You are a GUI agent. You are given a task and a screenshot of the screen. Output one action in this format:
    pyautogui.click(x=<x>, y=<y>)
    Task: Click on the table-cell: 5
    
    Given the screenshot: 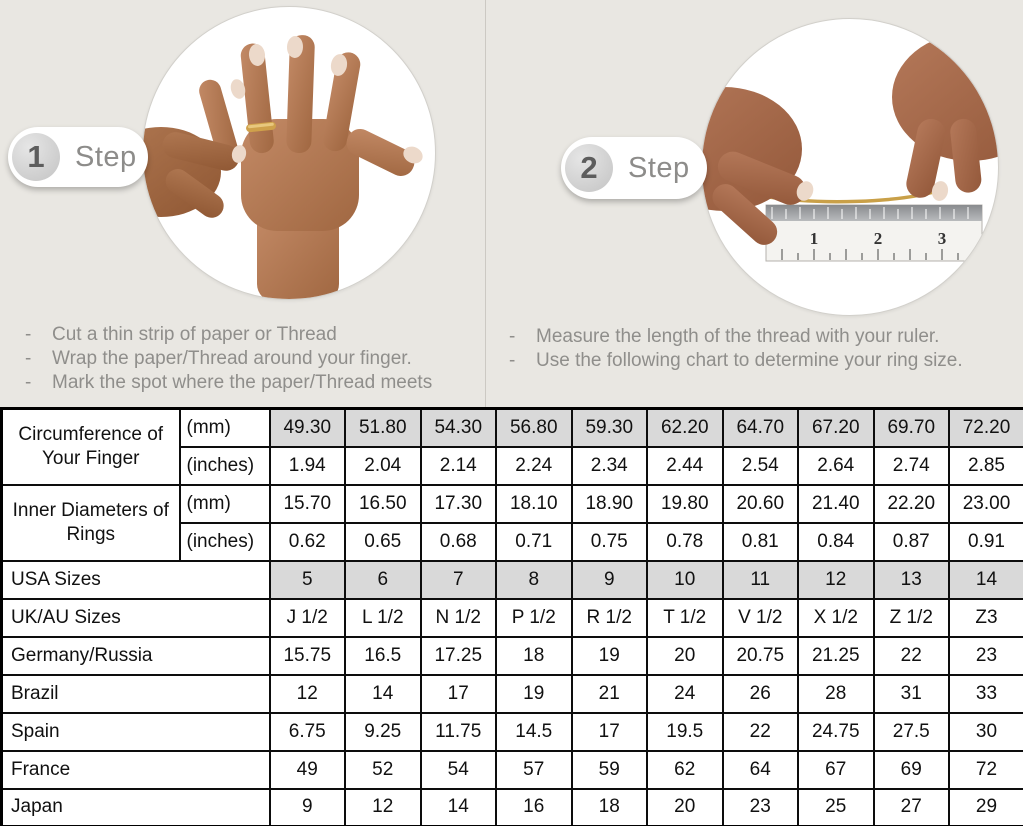 What is the action you would take?
    pyautogui.click(x=307, y=579)
    